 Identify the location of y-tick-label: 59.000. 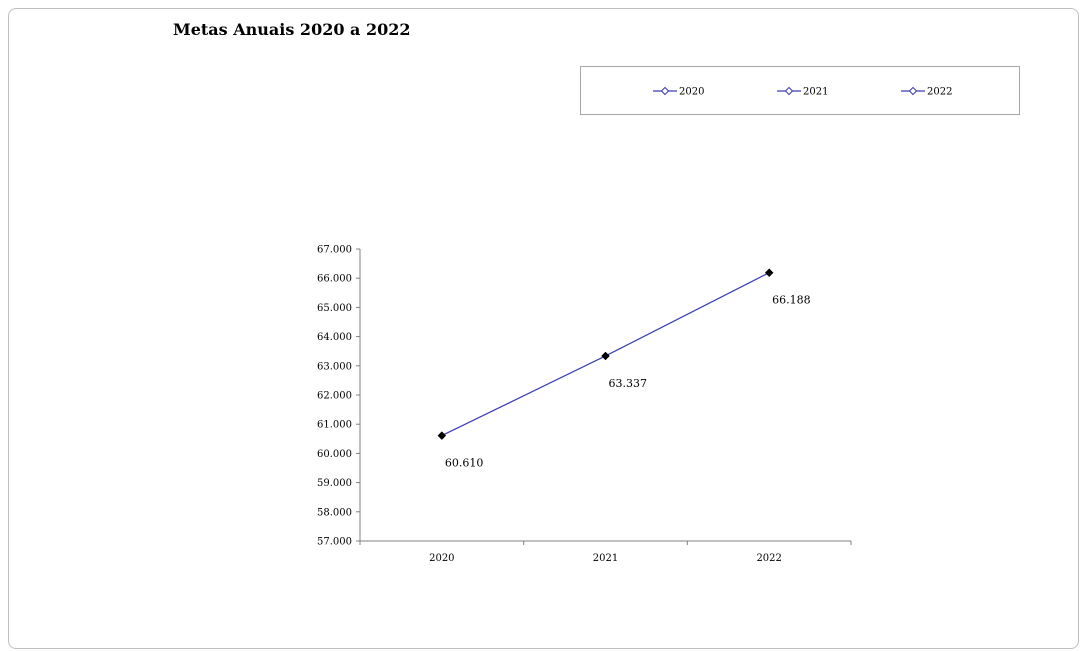
(334, 483).